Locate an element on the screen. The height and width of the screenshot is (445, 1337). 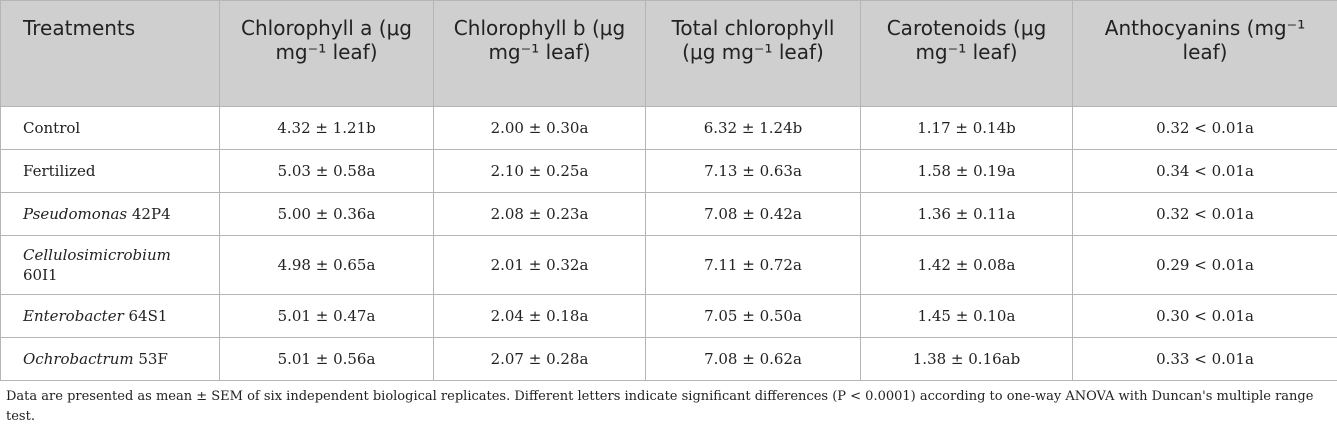
carotenoids-cell: 1.38 ± 0.16ab is located at coordinates (966, 359).